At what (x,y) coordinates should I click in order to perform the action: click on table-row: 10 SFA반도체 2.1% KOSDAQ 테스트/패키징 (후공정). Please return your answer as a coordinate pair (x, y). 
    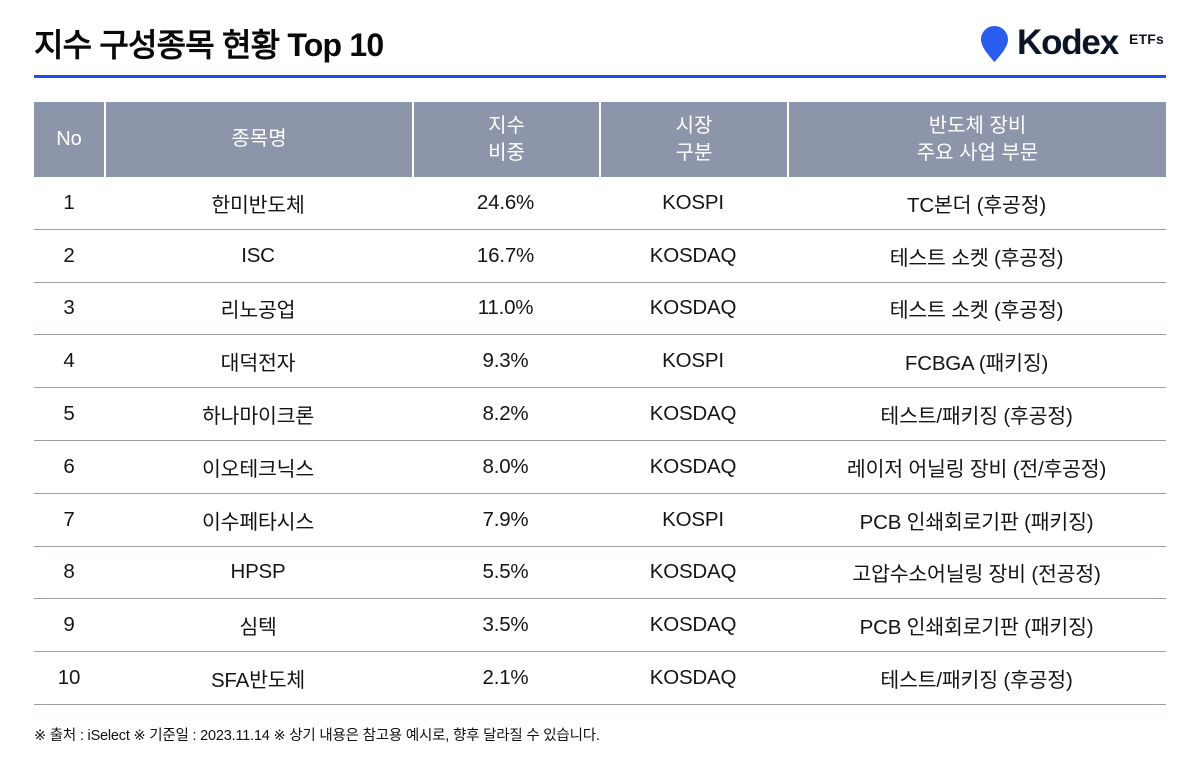
    Looking at the image, I should click on (600, 678).